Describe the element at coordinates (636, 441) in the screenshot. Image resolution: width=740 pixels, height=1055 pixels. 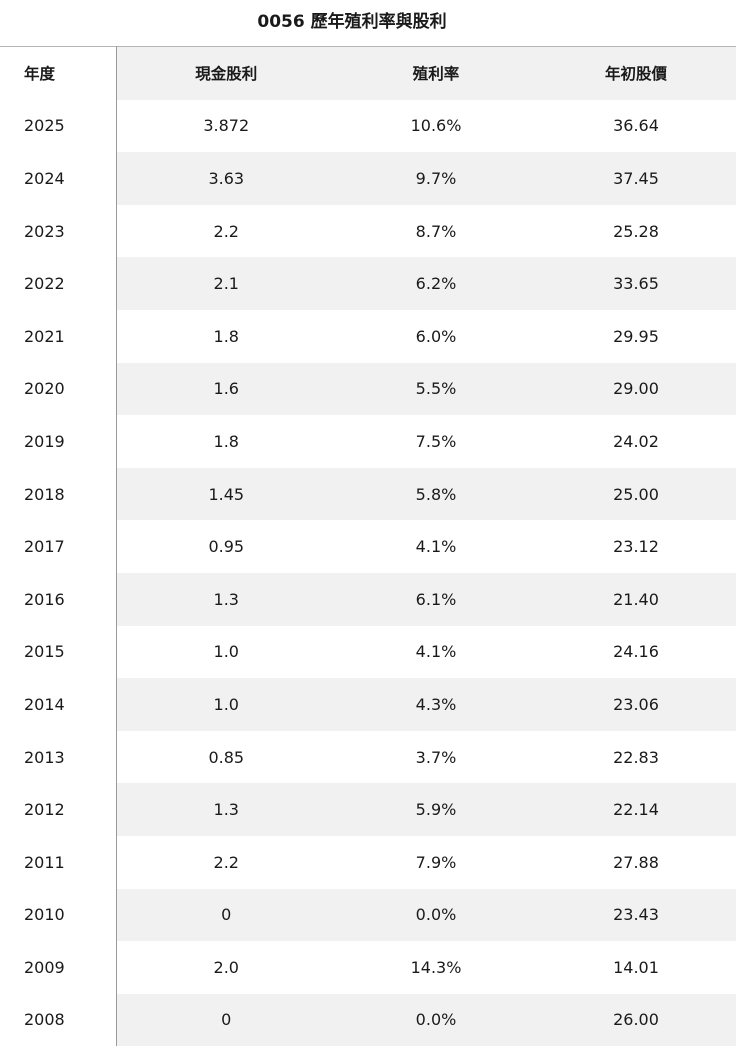
I see `cell-price: 24.02` at that location.